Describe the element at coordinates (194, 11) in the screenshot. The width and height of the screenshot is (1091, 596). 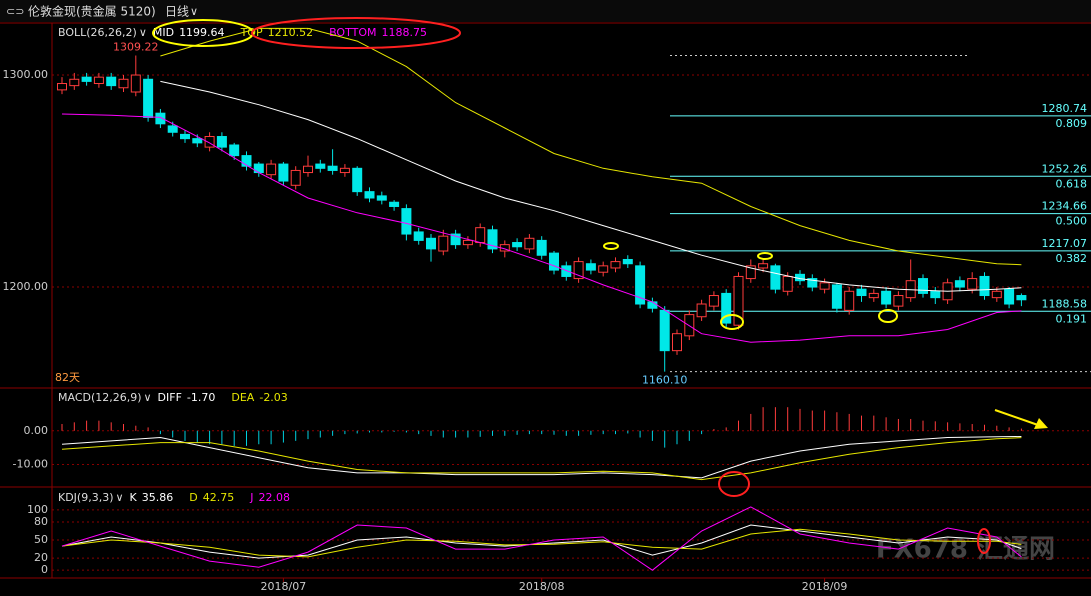
I see `period-caret: ∨` at that location.